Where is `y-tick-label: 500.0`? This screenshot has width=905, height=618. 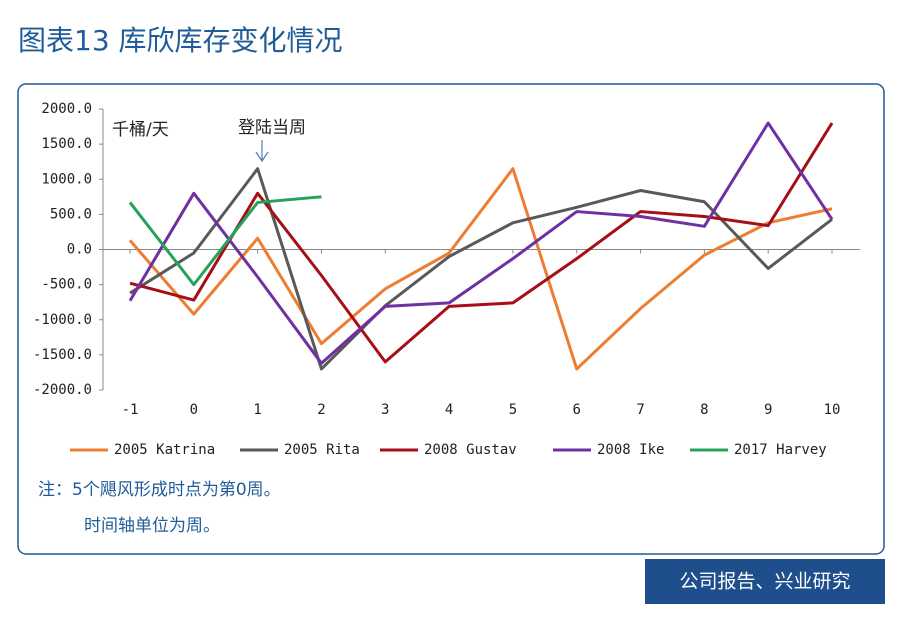 y-tick-label: 500.0 is located at coordinates (71, 214).